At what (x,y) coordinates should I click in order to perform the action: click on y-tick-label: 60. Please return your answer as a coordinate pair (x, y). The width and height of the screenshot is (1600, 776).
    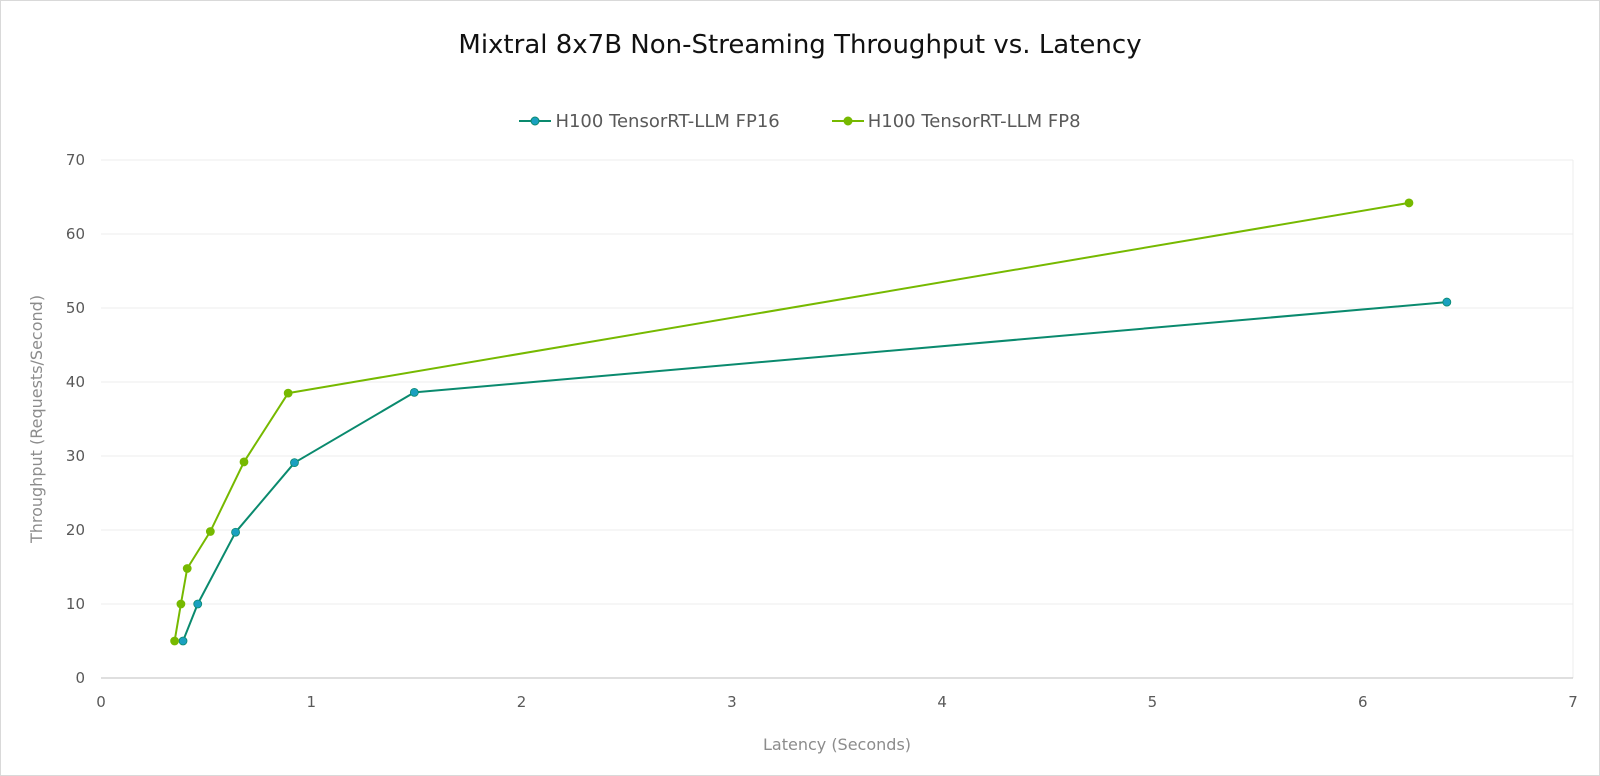
    Looking at the image, I should click on (75, 234).